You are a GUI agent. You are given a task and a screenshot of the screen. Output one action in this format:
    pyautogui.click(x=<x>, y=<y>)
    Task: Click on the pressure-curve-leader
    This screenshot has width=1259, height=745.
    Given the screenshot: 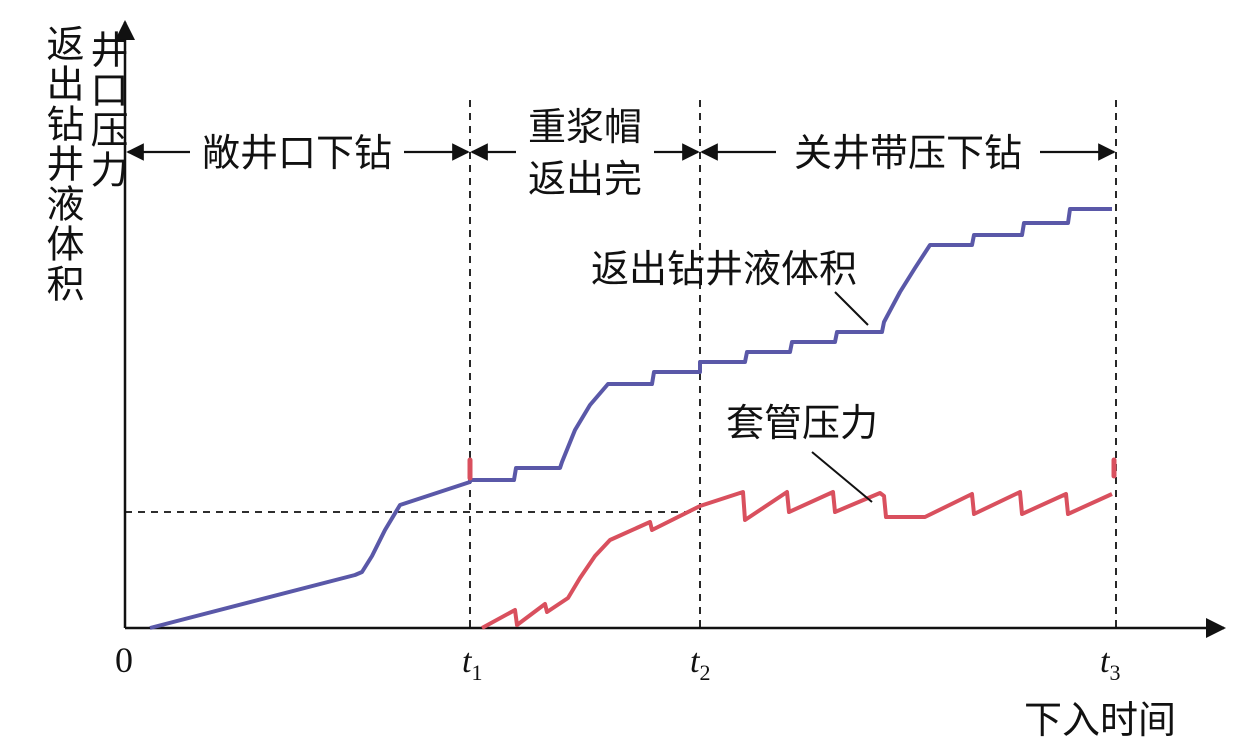 What is the action you would take?
    pyautogui.click(x=842, y=477)
    